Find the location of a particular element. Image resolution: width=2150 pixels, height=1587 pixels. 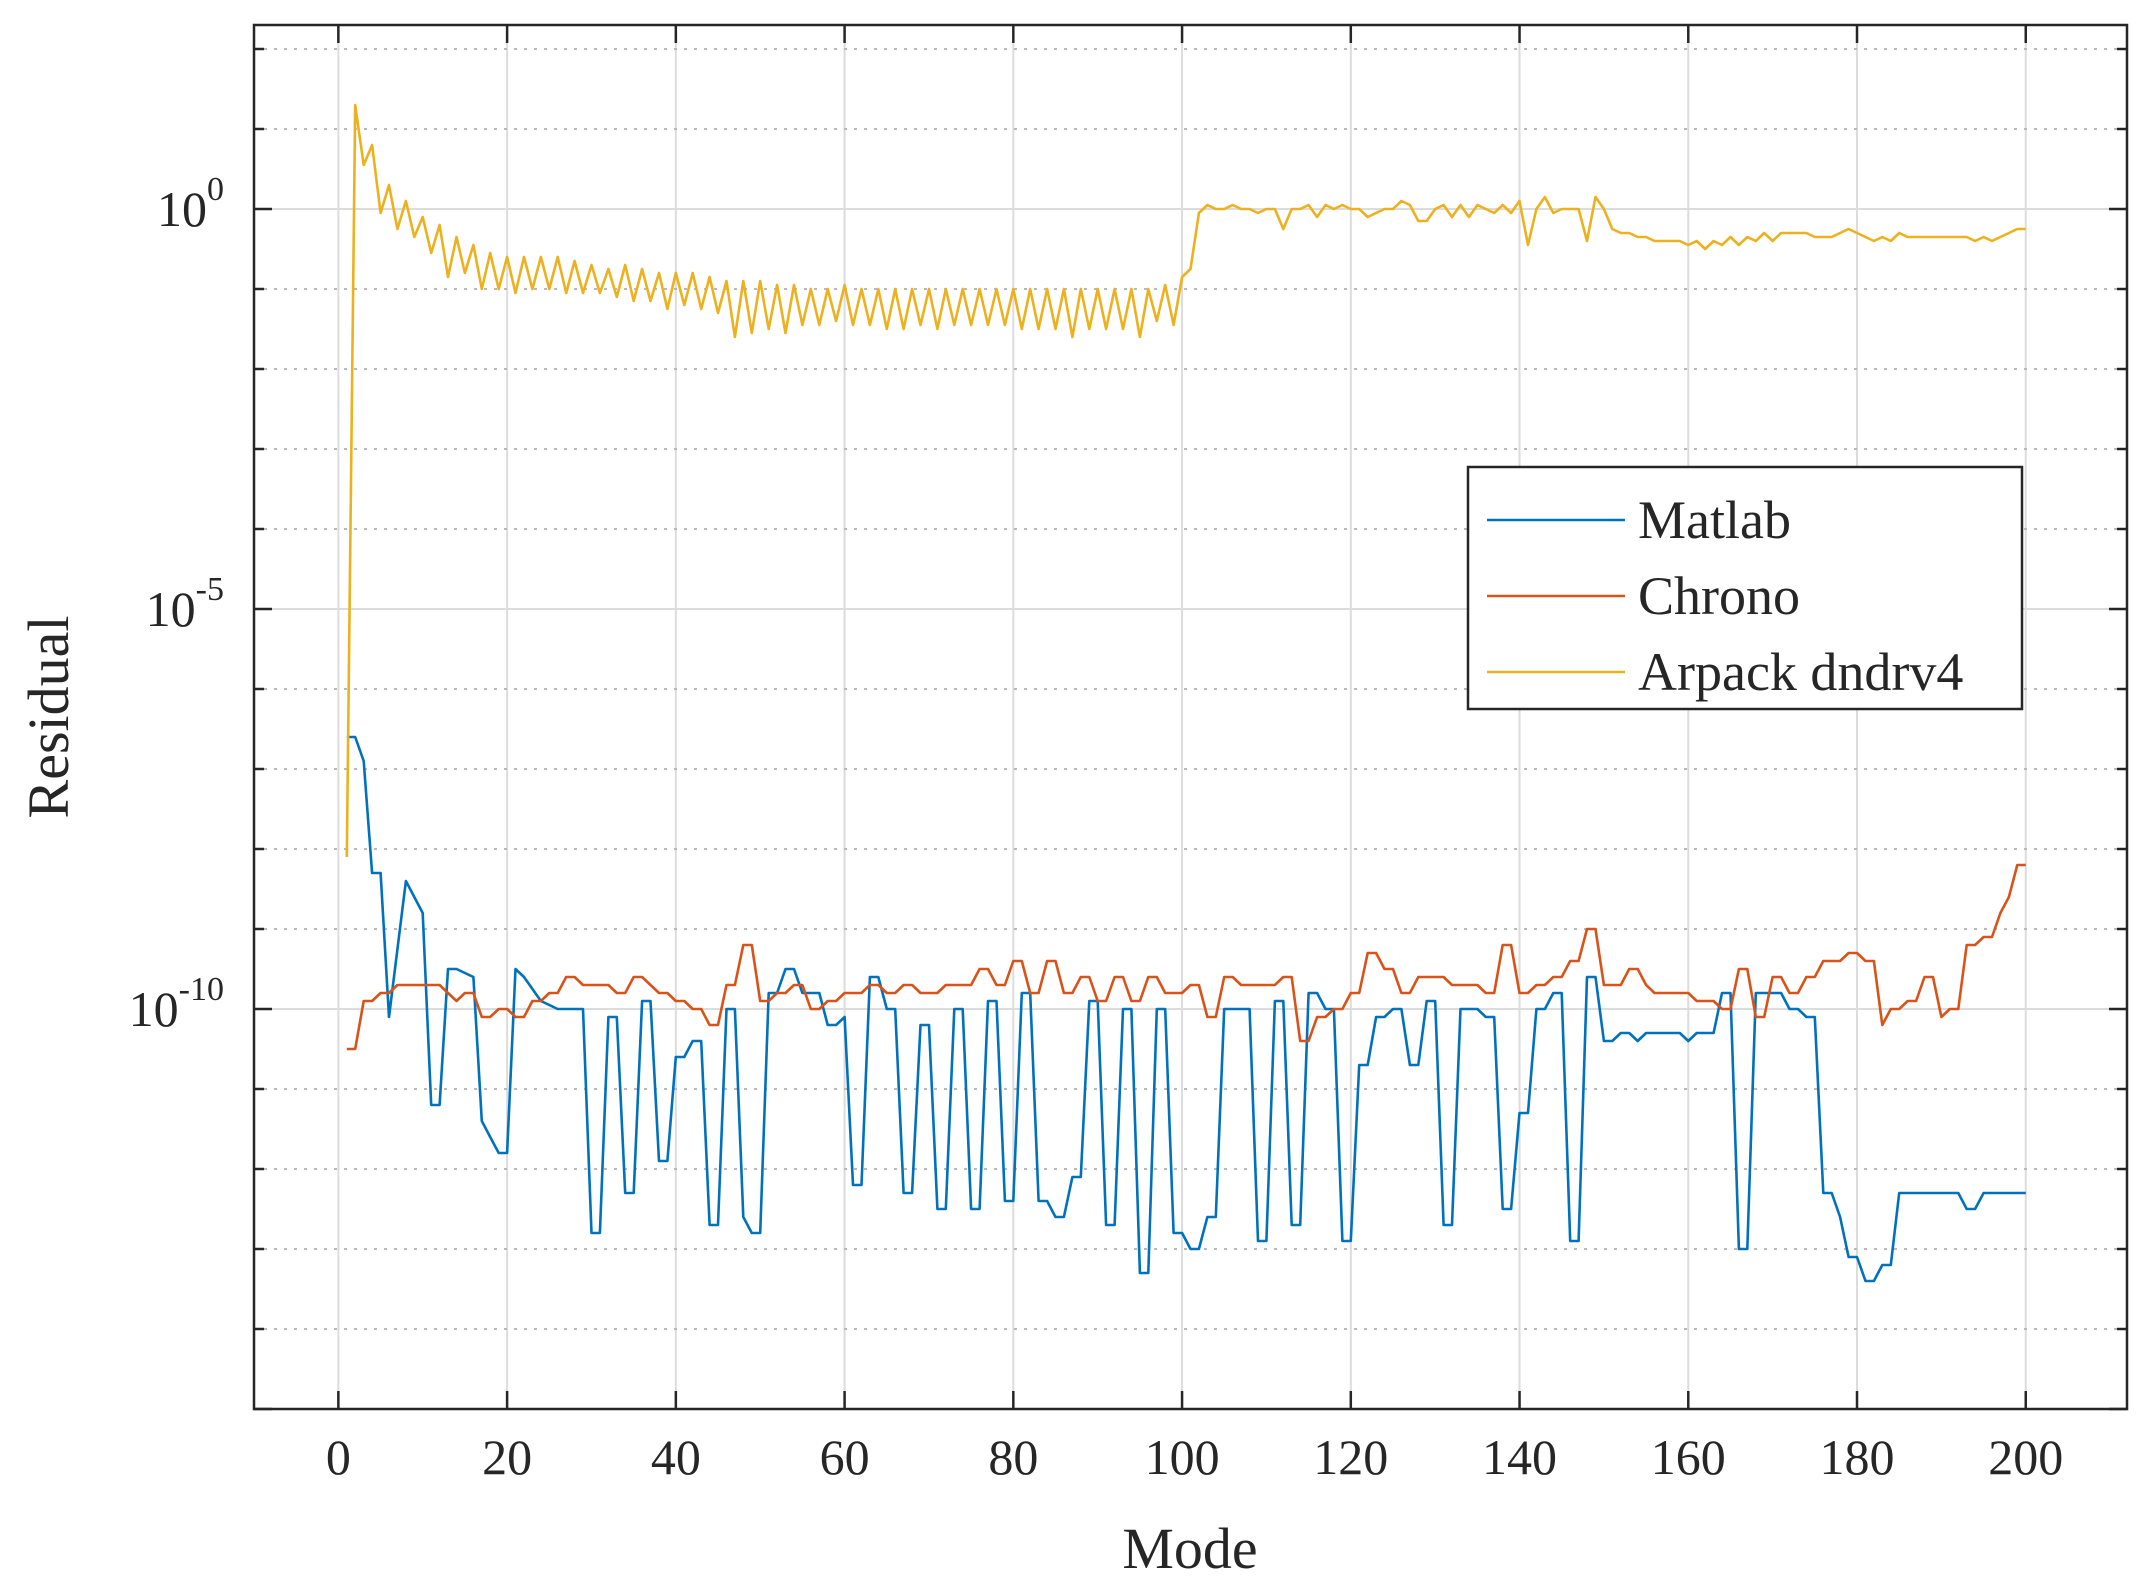

legend-box is located at coordinates (1745, 588).